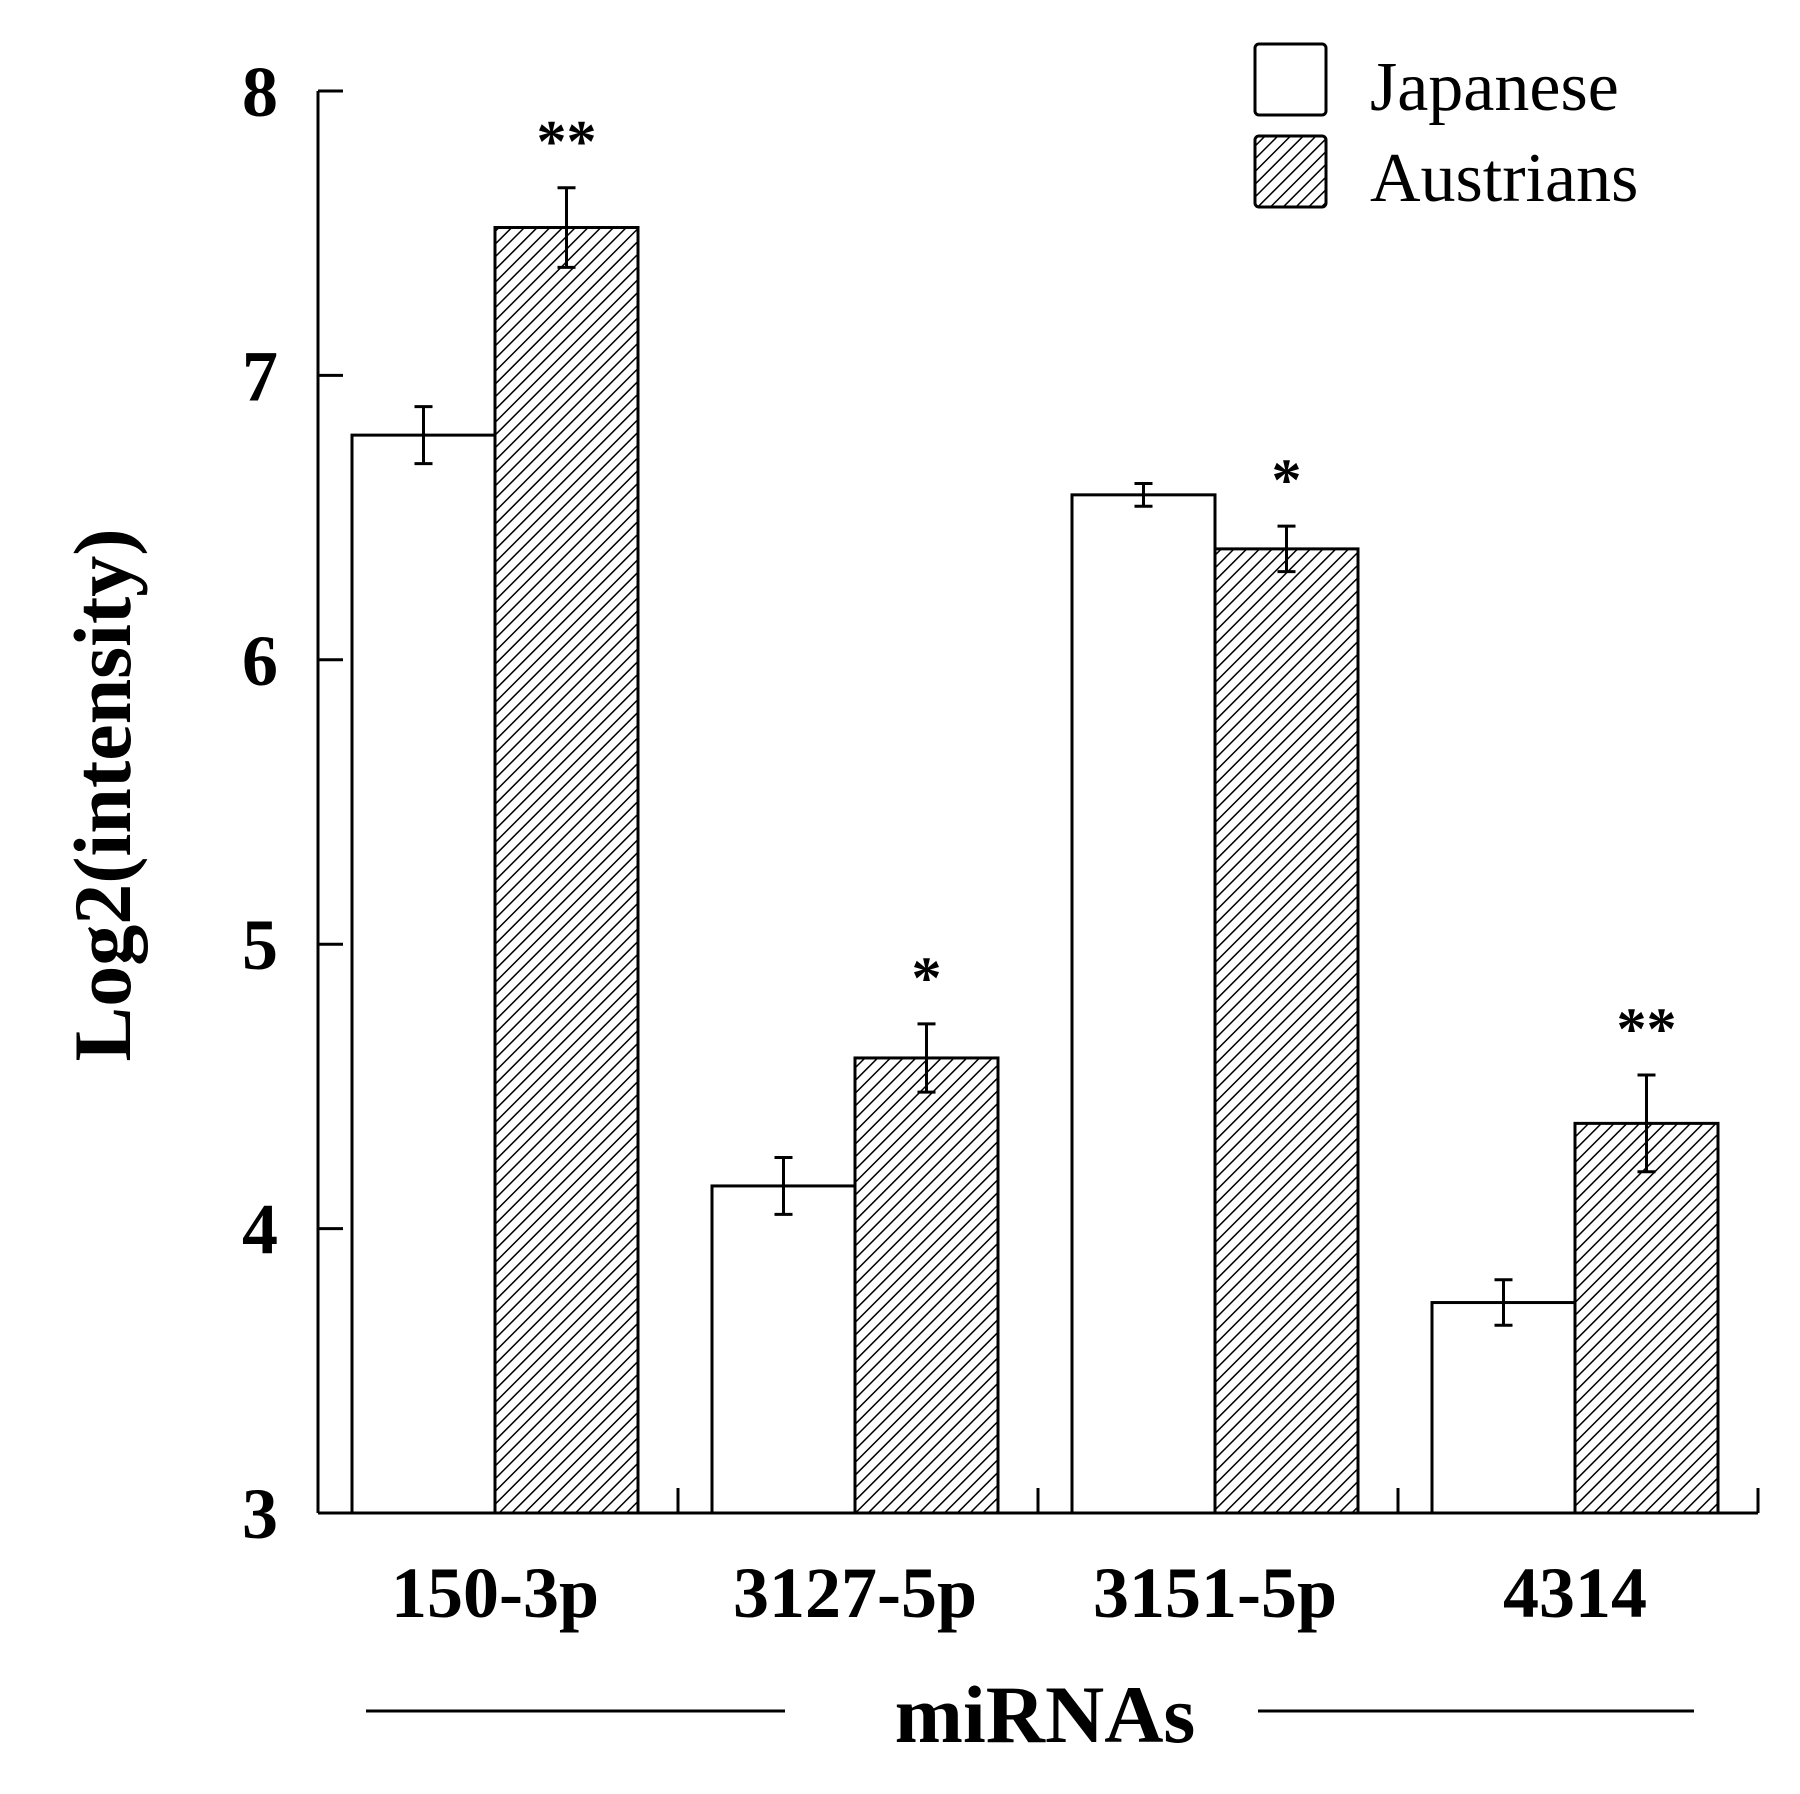 This screenshot has width=1800, height=1794. Describe the element at coordinates (260, 945) in the screenshot. I see `y-tick-label: 5` at that location.